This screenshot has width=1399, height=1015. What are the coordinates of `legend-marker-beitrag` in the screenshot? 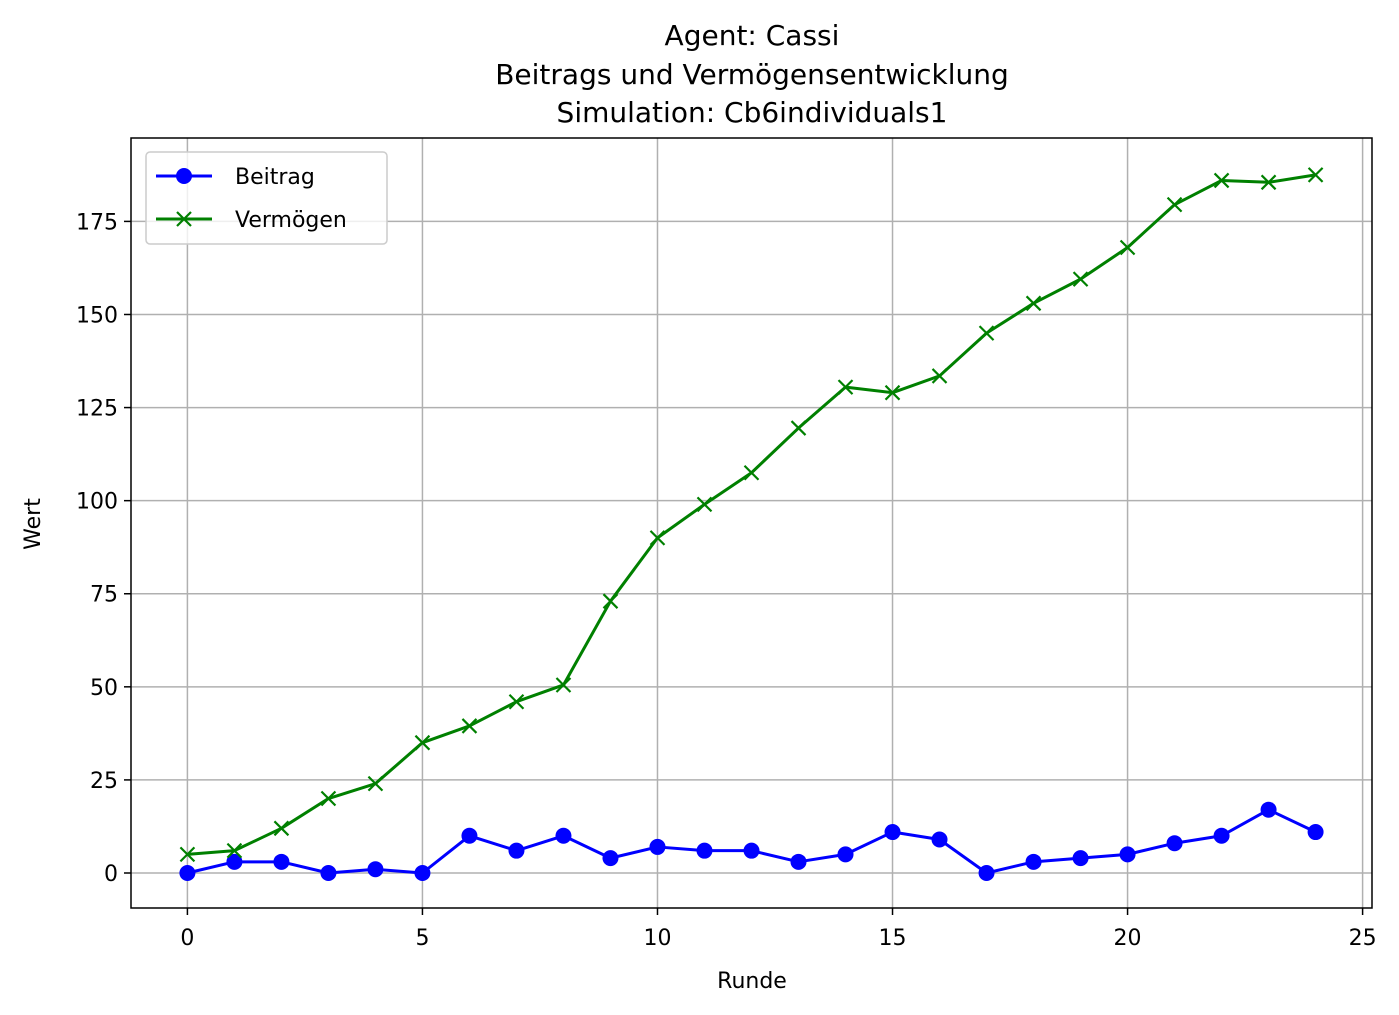 It's located at (184, 176).